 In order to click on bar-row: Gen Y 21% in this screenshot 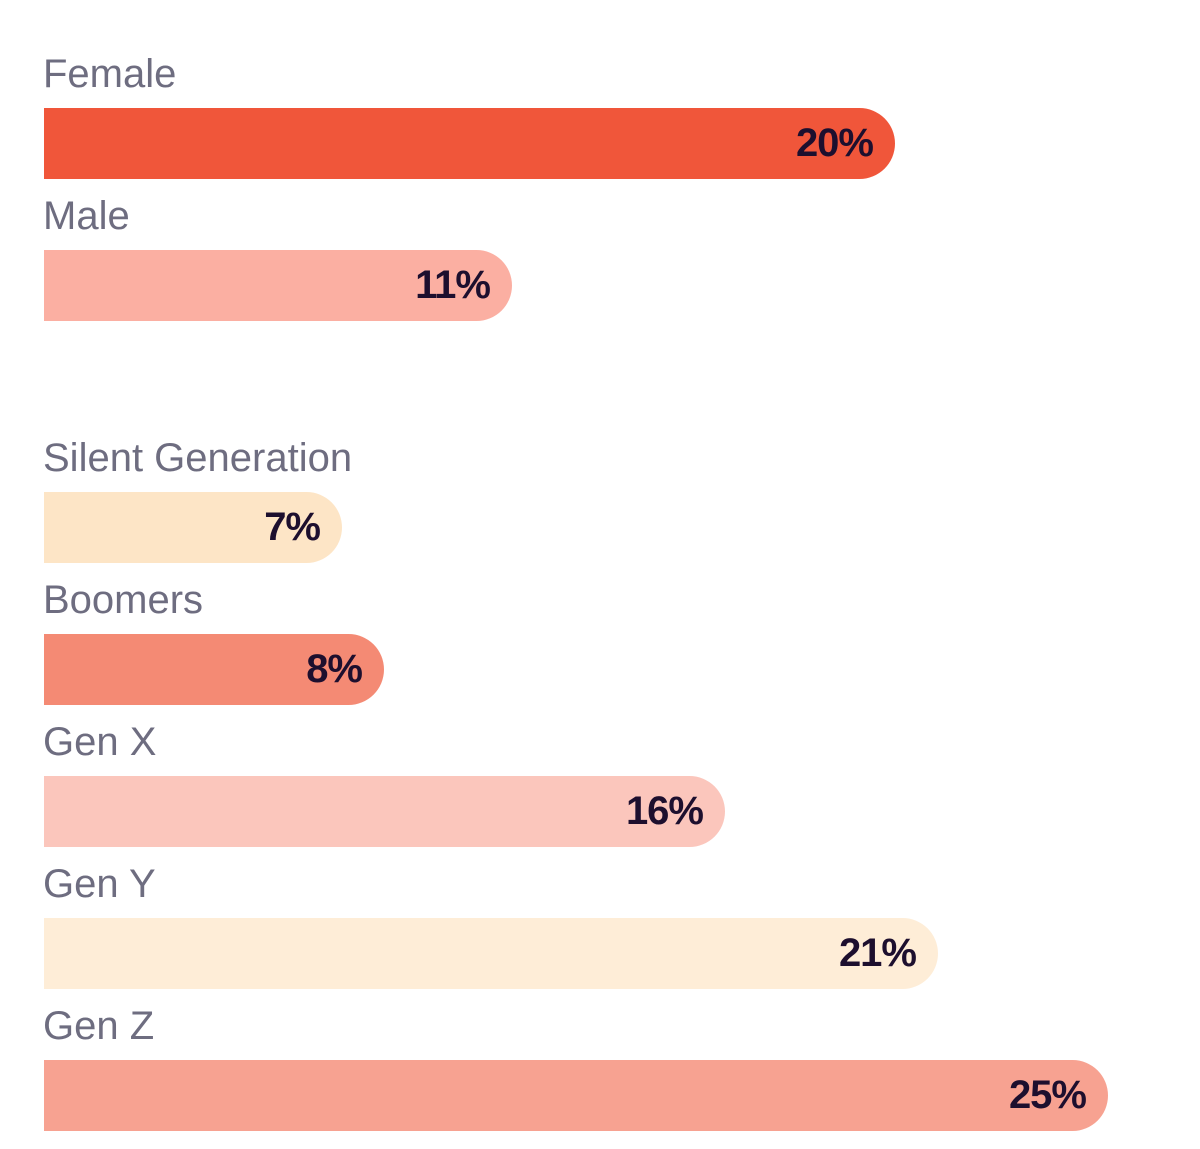, I will do `click(600, 929)`.